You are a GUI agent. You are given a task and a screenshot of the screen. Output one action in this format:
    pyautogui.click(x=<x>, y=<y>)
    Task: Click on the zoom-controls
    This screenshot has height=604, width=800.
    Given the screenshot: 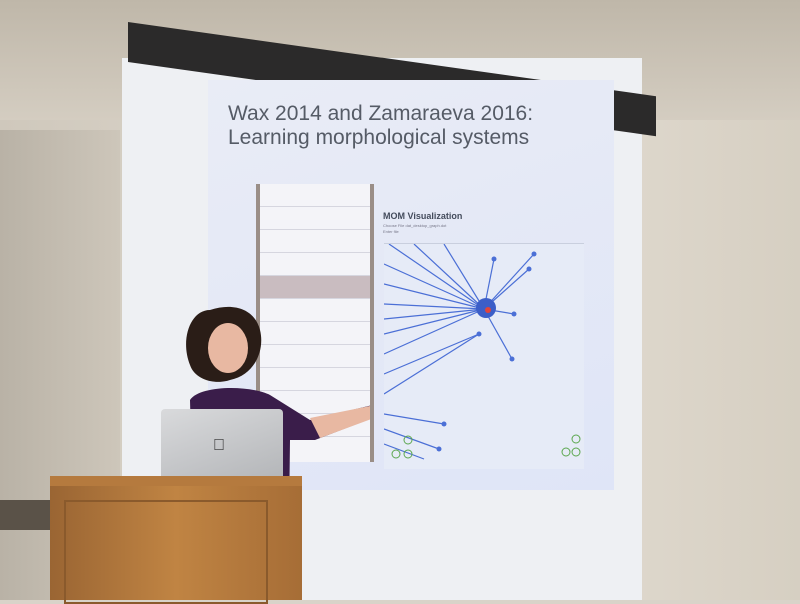 What is the action you would take?
    pyautogui.click(x=486, y=446)
    